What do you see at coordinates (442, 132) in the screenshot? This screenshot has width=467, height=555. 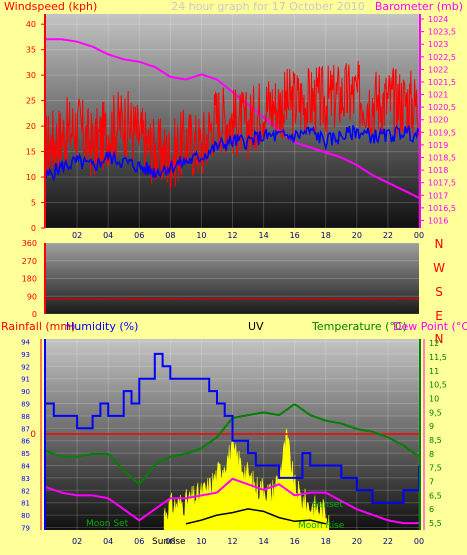 I see `baro-y-tick: 1019,5` at bounding box center [442, 132].